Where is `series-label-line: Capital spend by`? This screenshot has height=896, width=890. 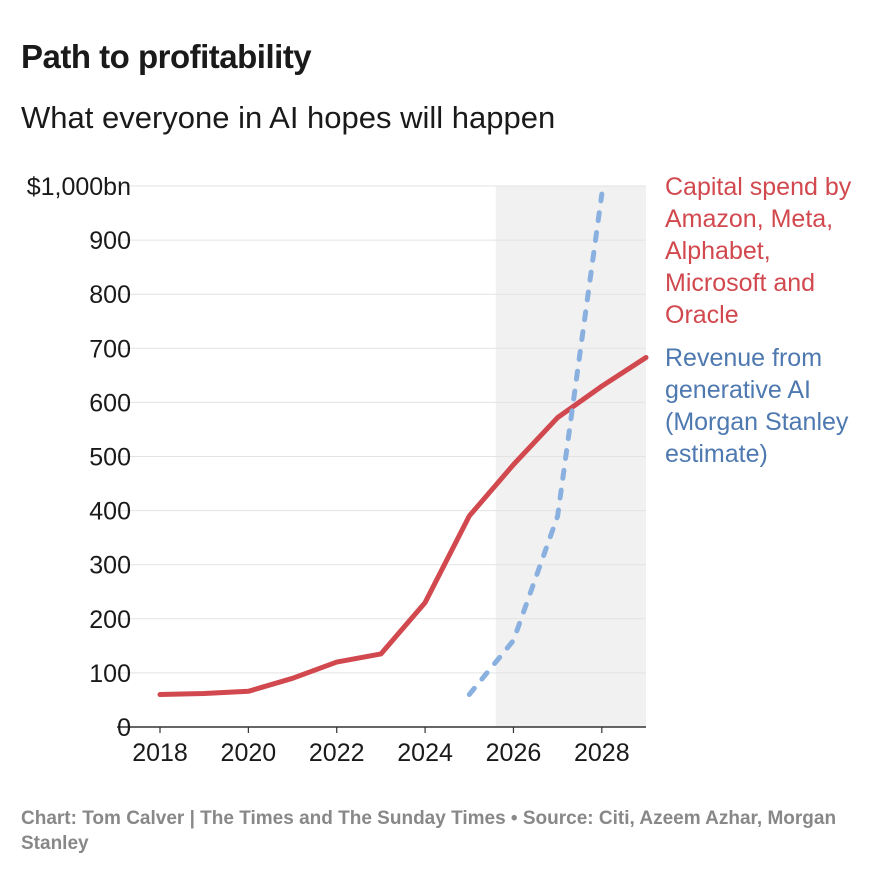
series-label-line: Capital spend by is located at coordinates (758, 187).